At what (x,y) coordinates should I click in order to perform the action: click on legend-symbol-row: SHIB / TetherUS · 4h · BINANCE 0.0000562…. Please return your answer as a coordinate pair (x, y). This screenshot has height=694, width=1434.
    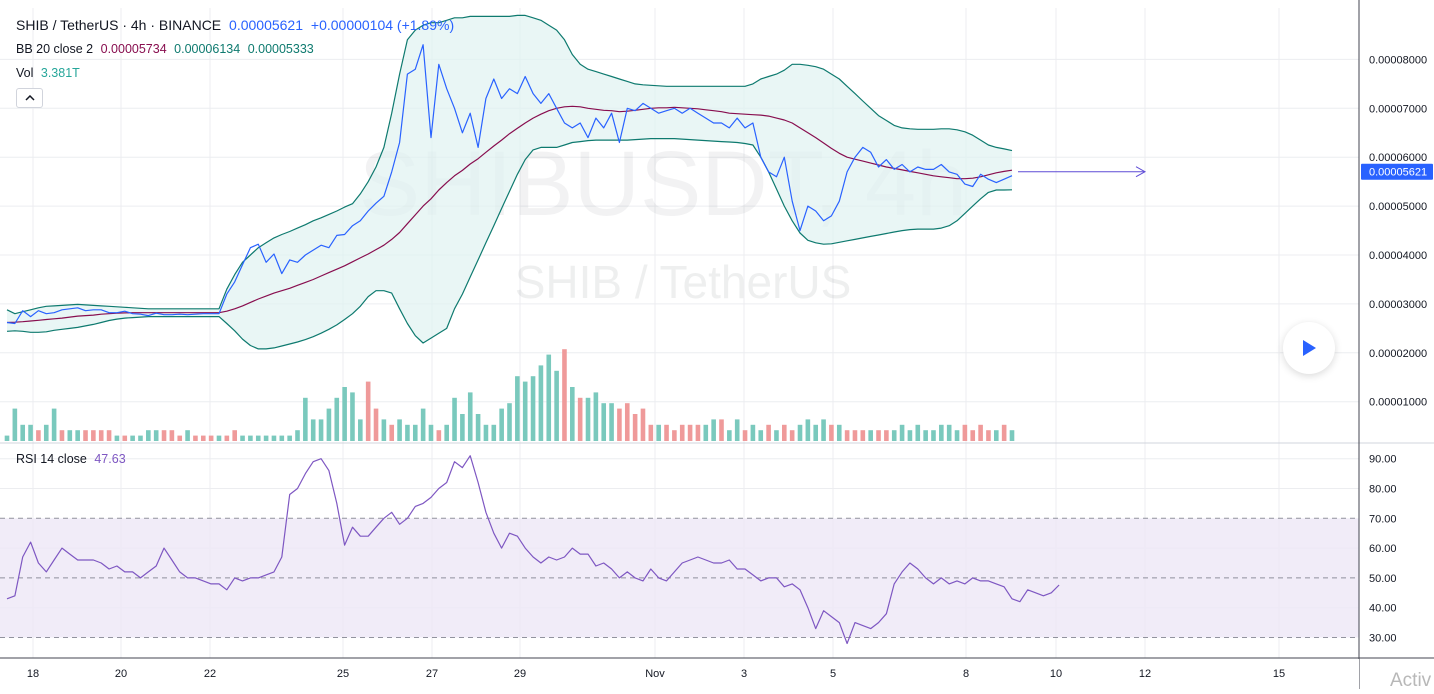
    Looking at the image, I should click on (237, 25).